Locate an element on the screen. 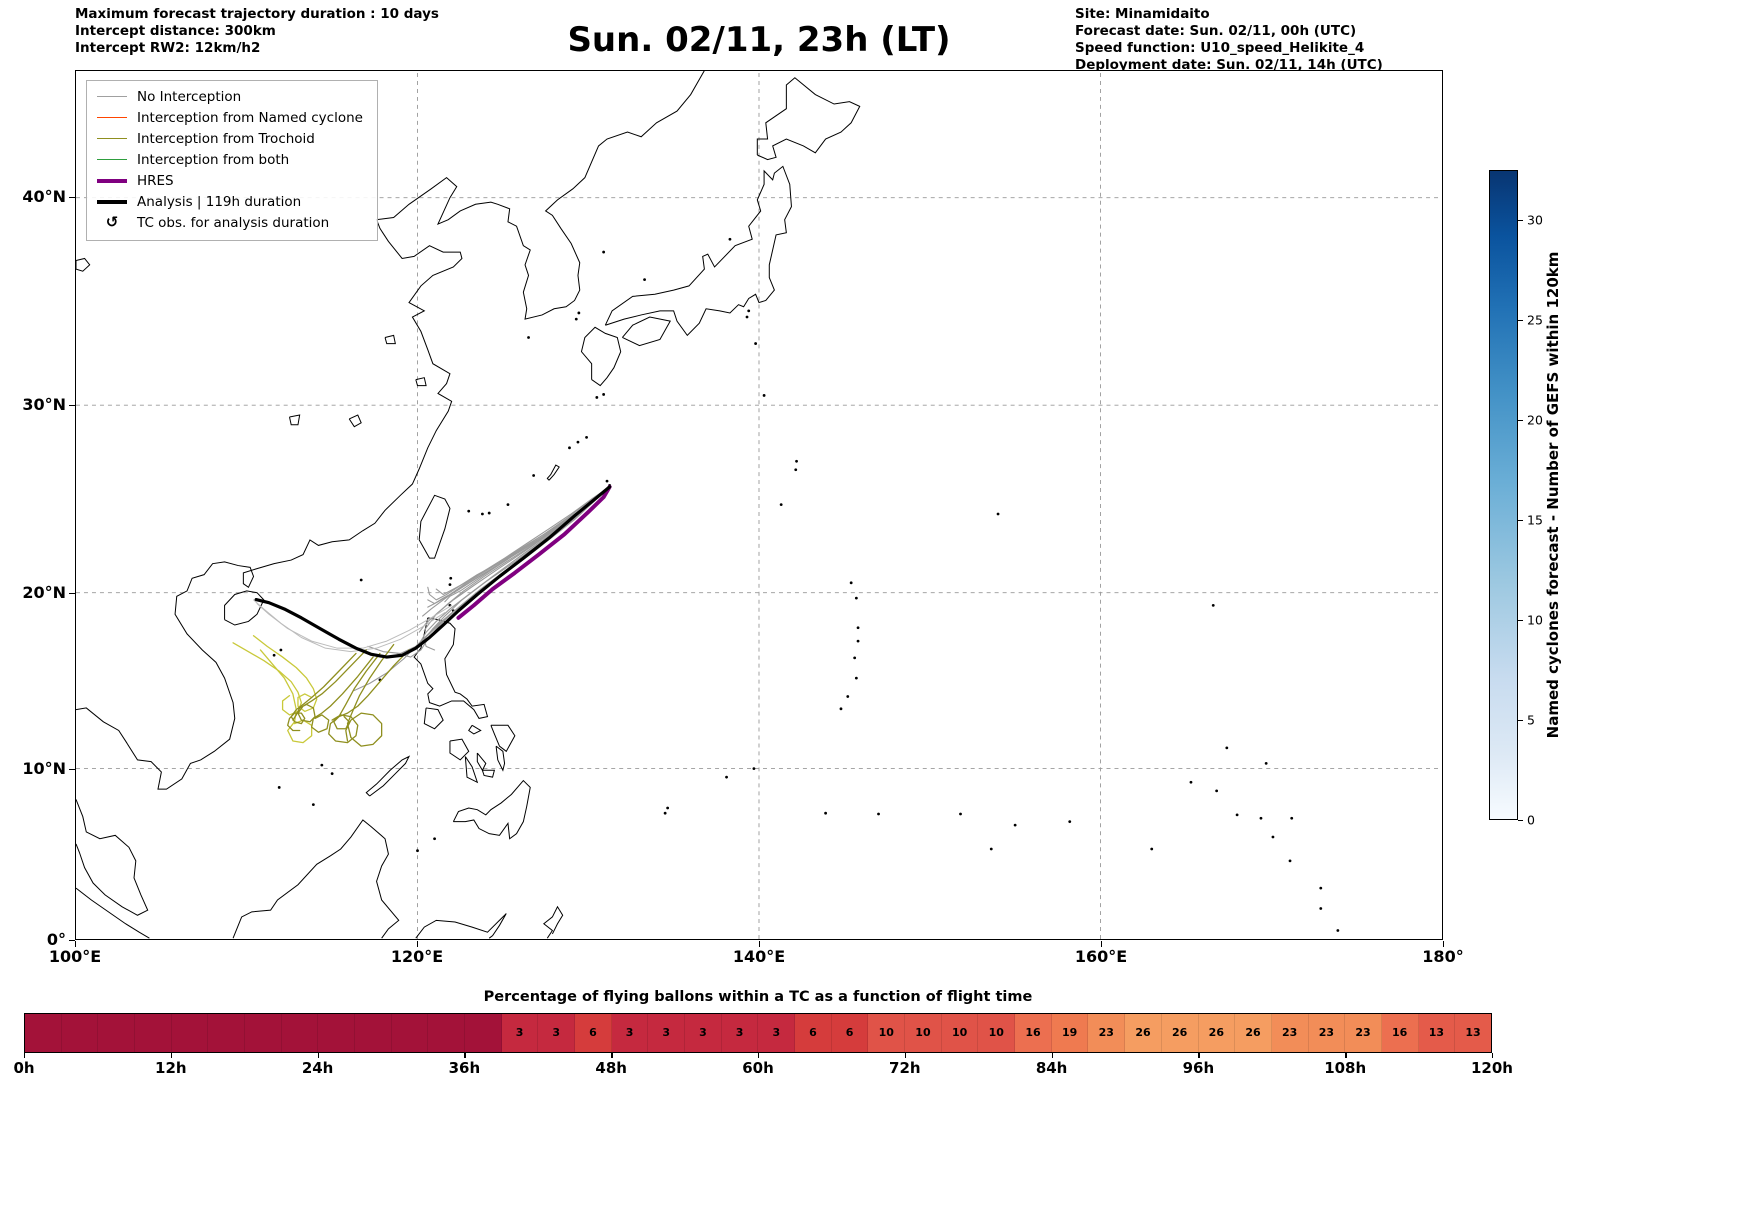 This screenshot has height=1213, width=1748. x-tick-label-180: 180° is located at coordinates (1443, 956).